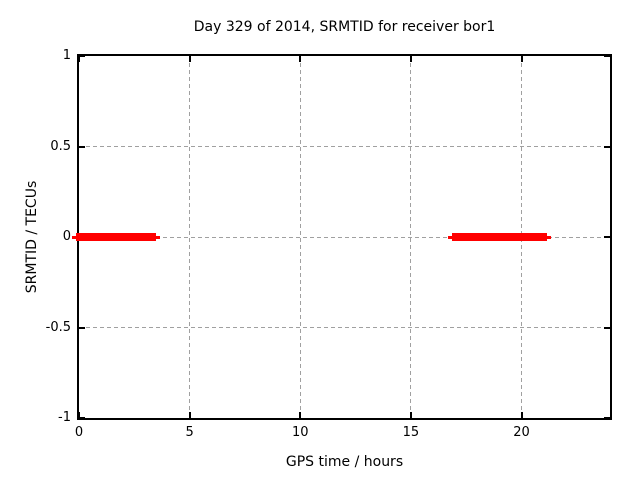 The height and width of the screenshot is (480, 640). Describe the element at coordinates (82, 418) in the screenshot. I see `y-tick-left--1` at that location.